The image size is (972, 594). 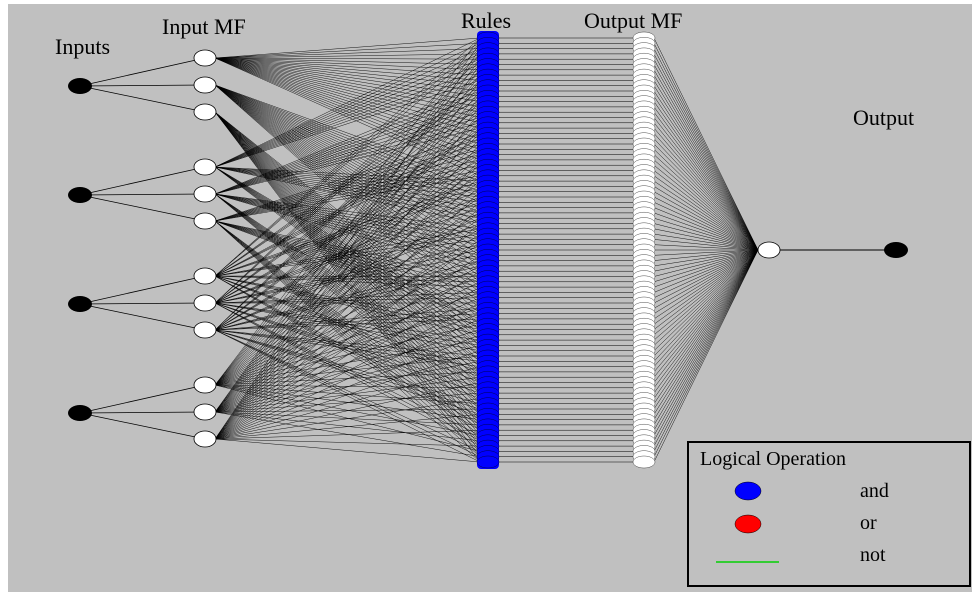 What do you see at coordinates (874, 491) in the screenshot?
I see `legend-and-label: and` at bounding box center [874, 491].